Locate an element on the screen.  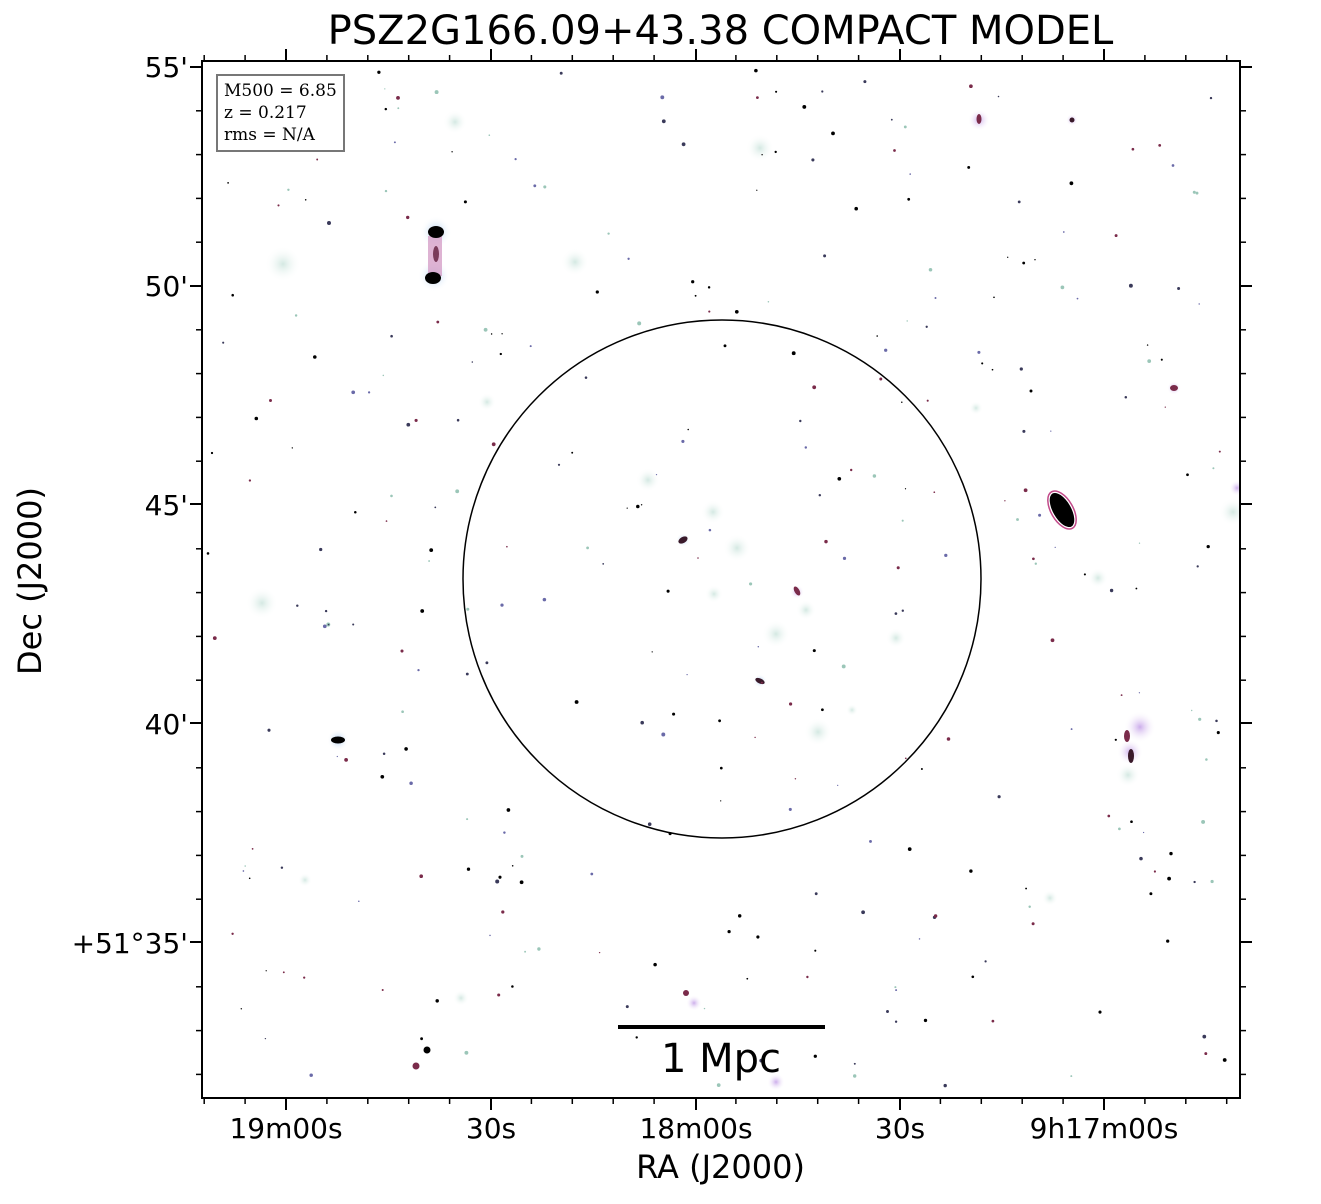
rms-text: rms = N/A is located at coordinates (269, 135).